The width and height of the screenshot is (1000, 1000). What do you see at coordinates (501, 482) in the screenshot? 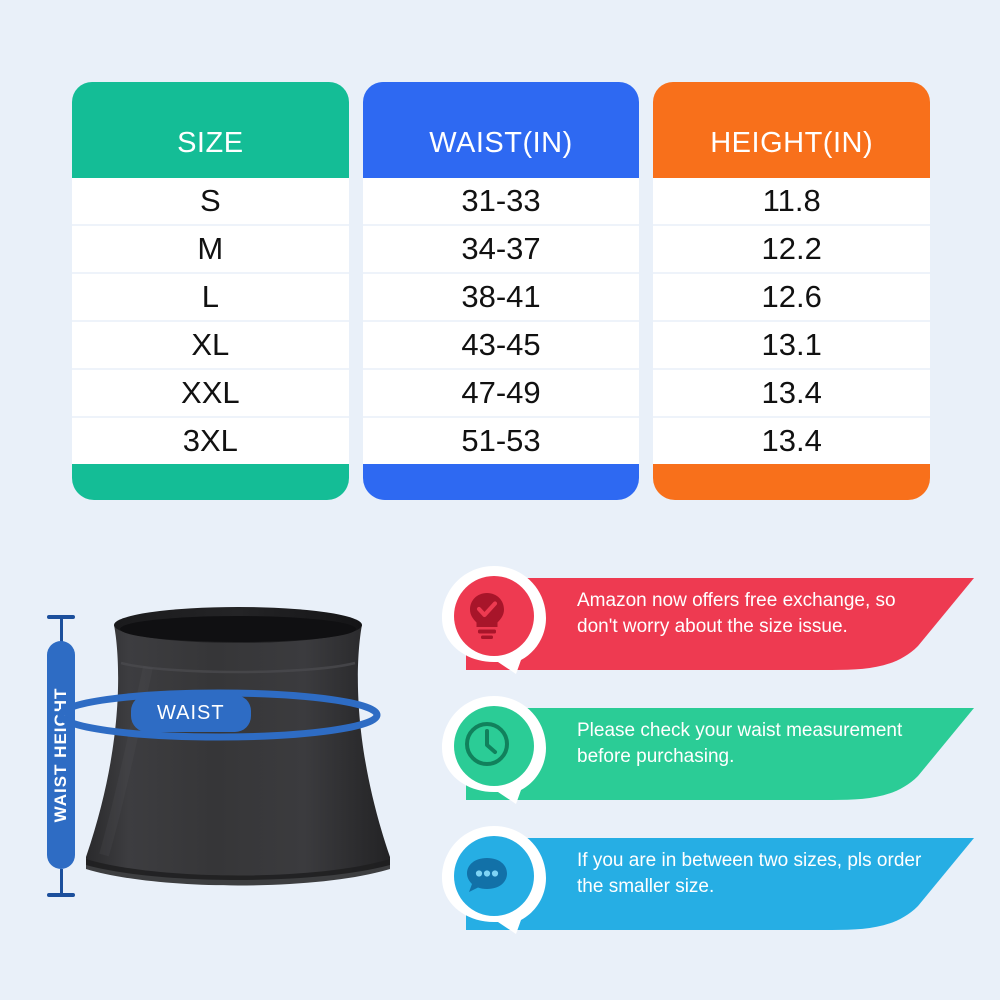
I see `column-footer-waist` at bounding box center [501, 482].